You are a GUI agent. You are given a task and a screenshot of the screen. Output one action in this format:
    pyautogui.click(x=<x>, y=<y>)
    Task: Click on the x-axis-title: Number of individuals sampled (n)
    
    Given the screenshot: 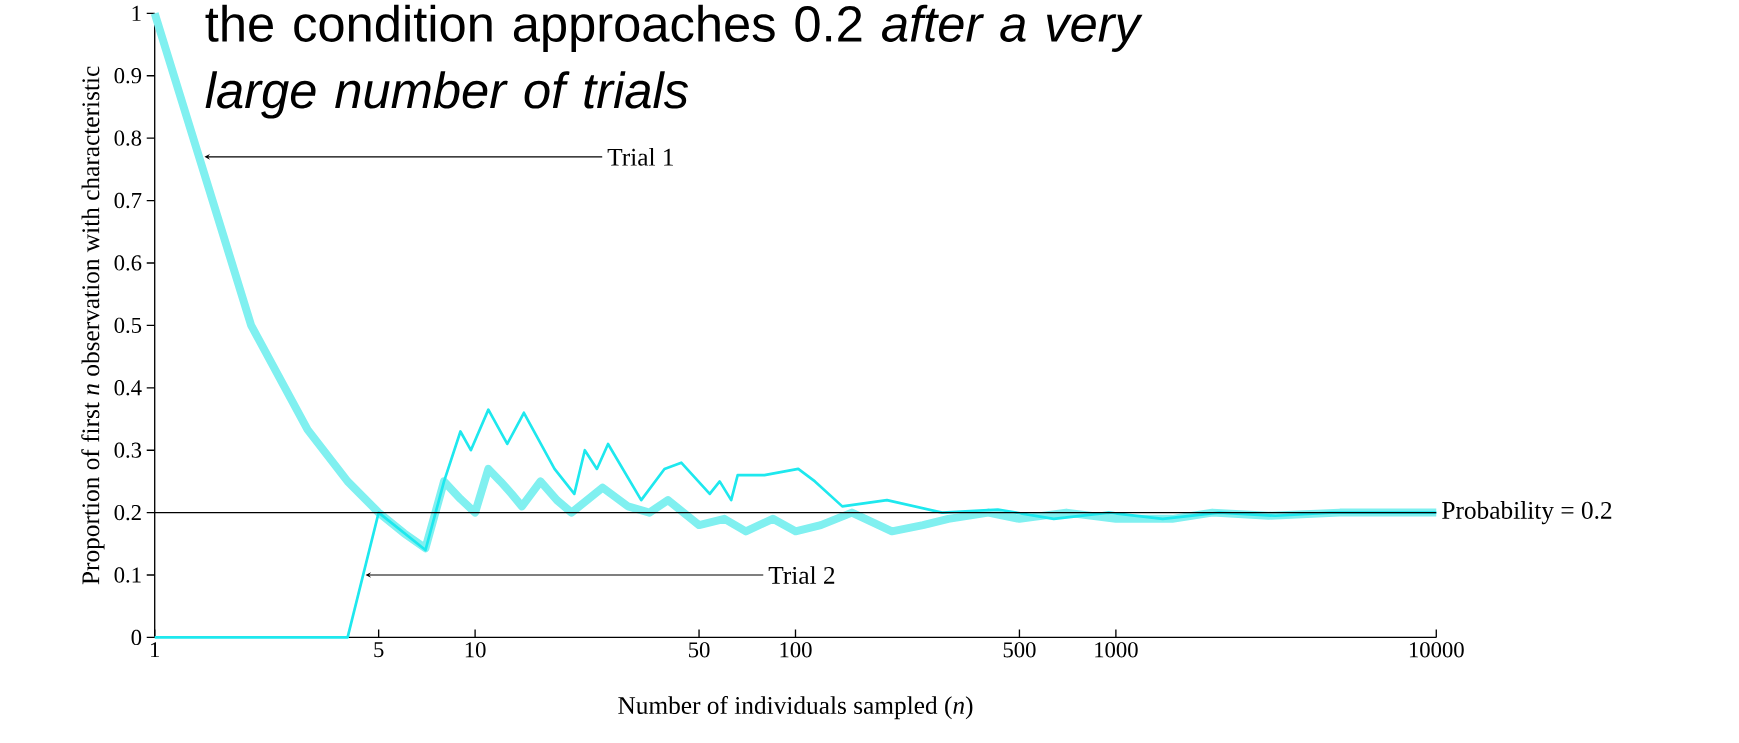 What is the action you would take?
    pyautogui.click(x=795, y=708)
    